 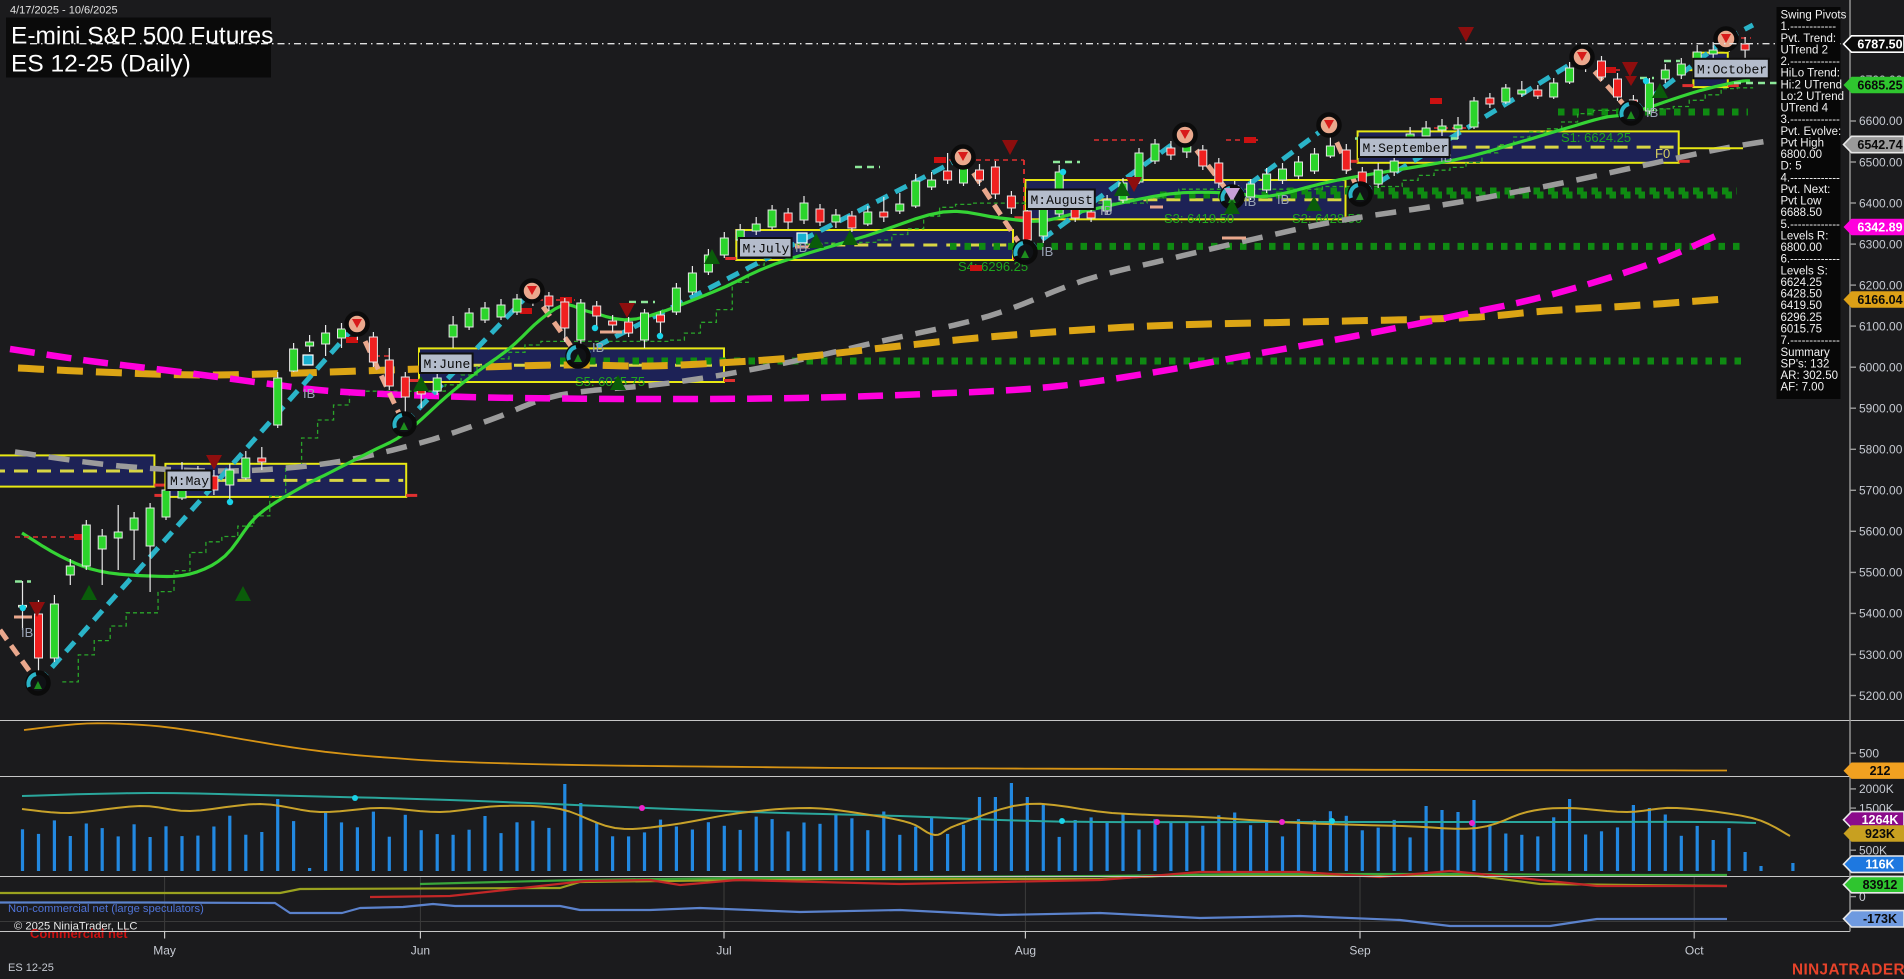 What do you see at coordinates (1811, 178) in the screenshot?
I see `svg-text: 4.-------------` at bounding box center [1811, 178].